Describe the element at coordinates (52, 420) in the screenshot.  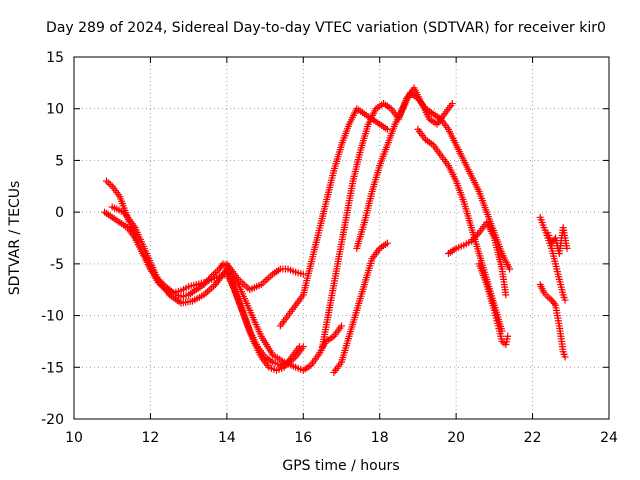
I see `y-tick-label: -20` at that location.